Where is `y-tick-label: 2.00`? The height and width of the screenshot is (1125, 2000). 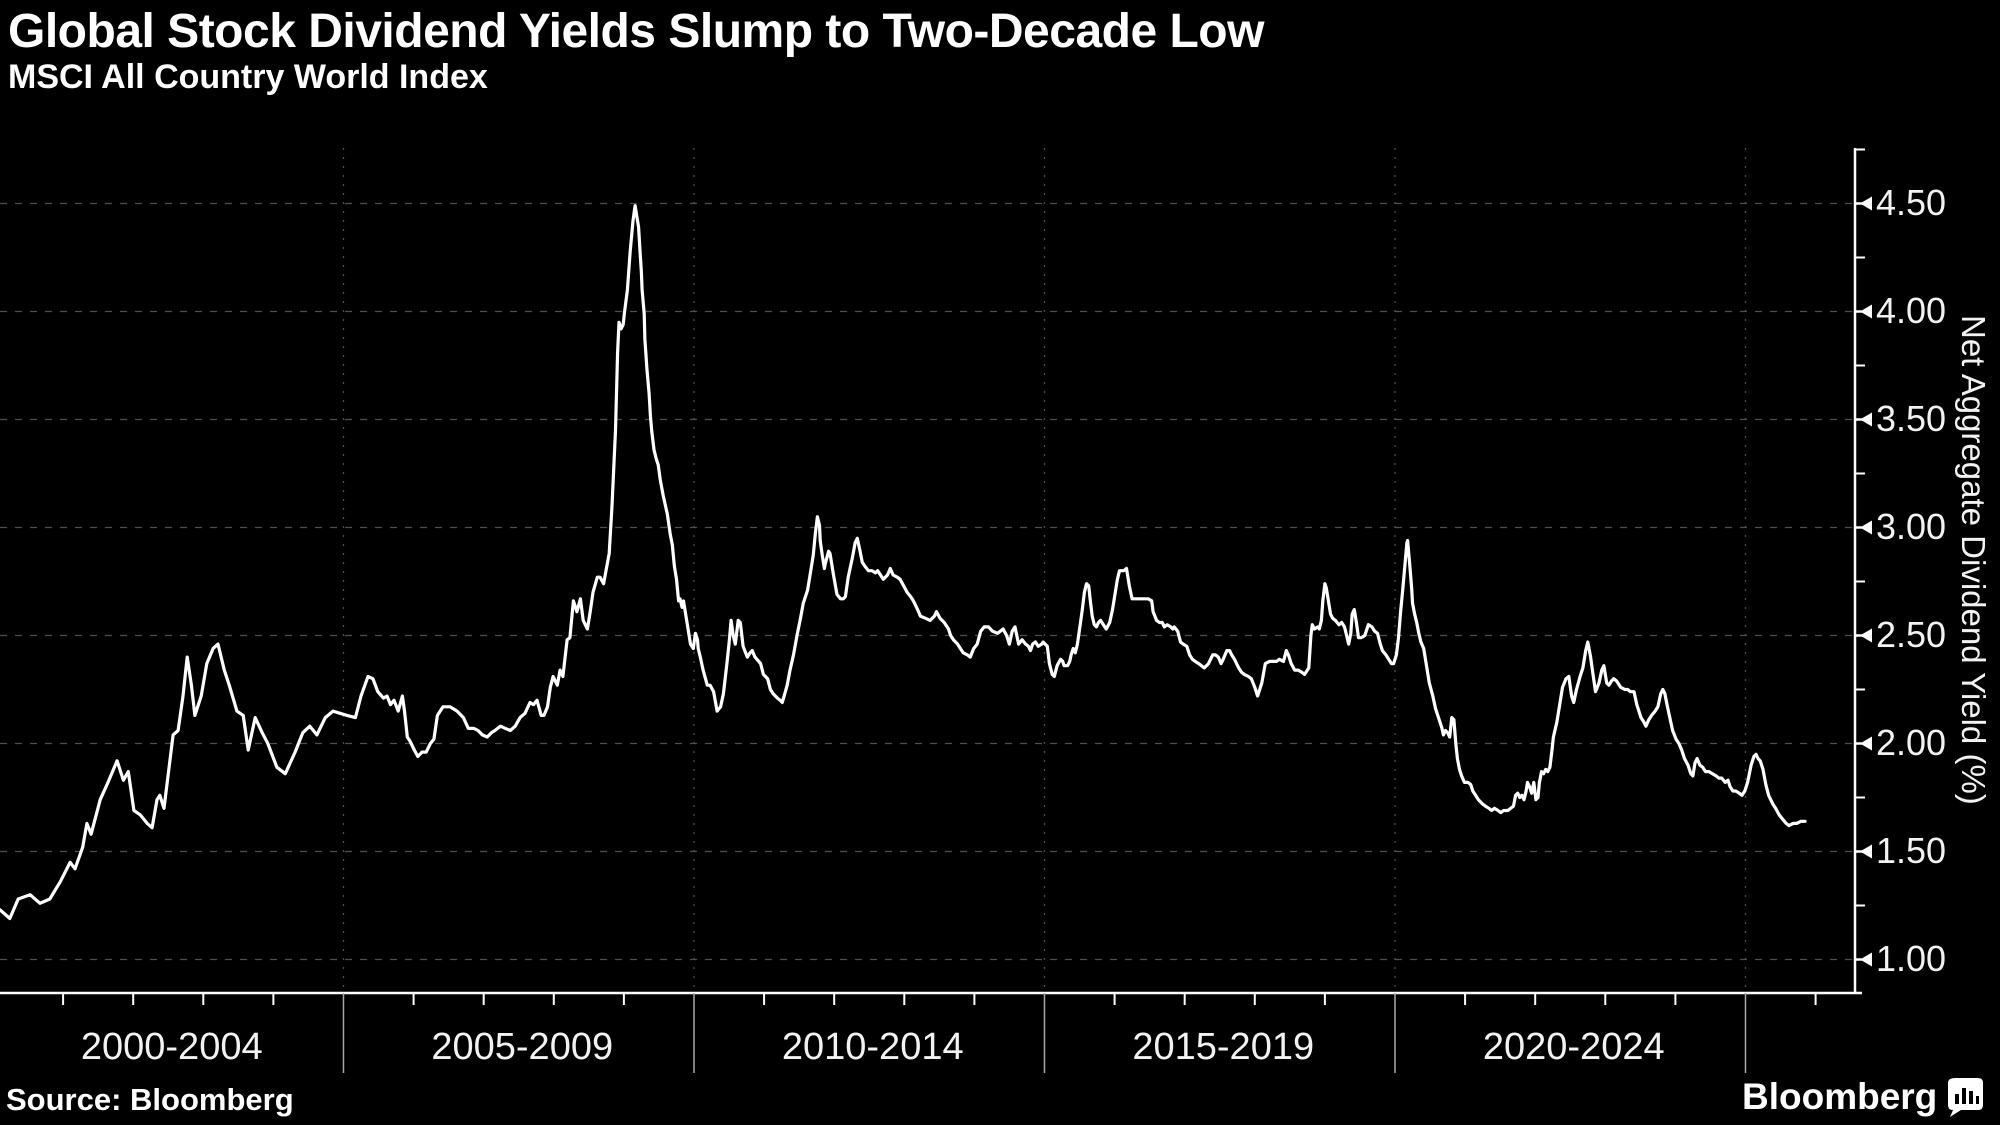 y-tick-label: 2.00 is located at coordinates (1911, 742).